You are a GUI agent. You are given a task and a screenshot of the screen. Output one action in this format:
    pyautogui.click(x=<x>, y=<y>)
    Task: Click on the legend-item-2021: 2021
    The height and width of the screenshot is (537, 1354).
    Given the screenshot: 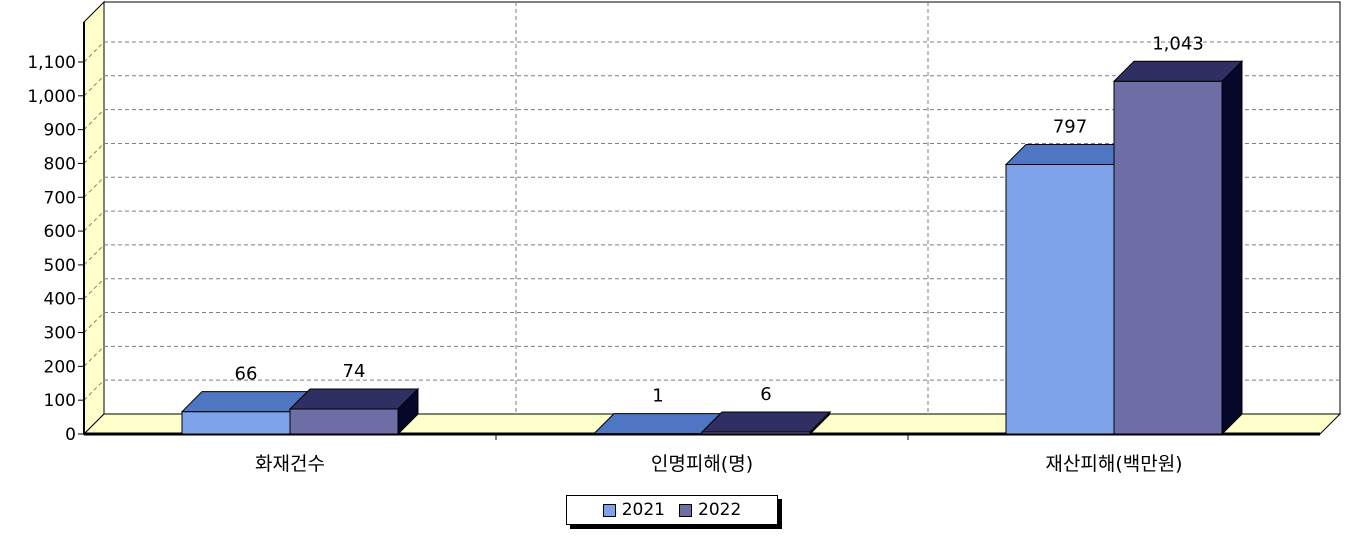 What is the action you would take?
    pyautogui.click(x=634, y=510)
    